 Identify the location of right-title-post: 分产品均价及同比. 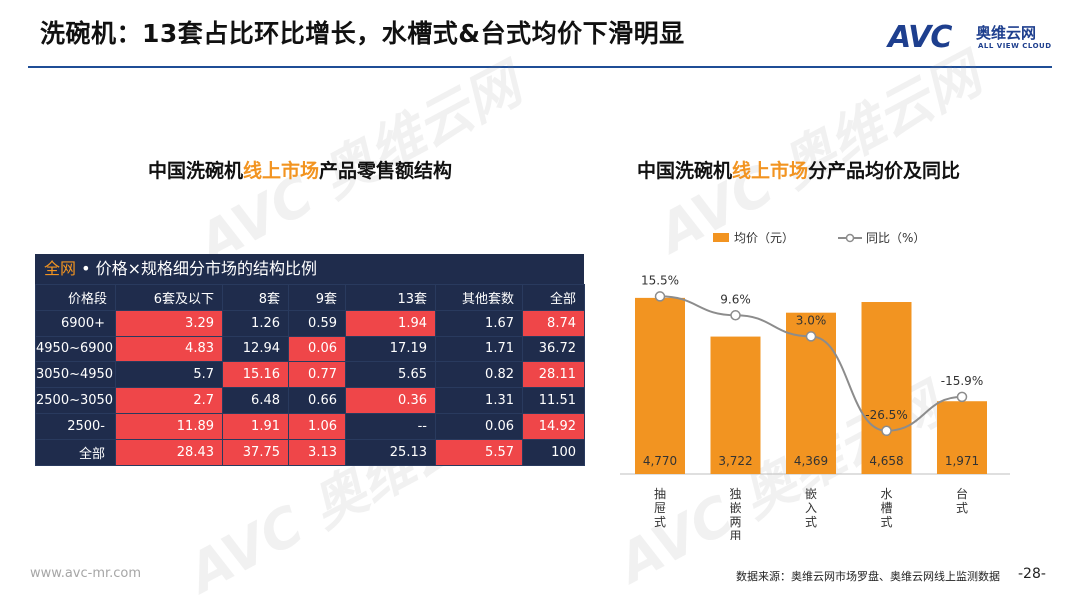
(884, 171).